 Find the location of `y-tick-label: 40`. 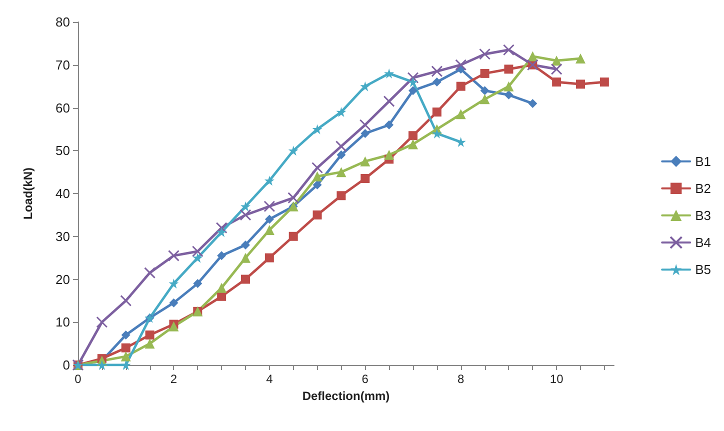

y-tick-label: 40 is located at coordinates (63, 193).